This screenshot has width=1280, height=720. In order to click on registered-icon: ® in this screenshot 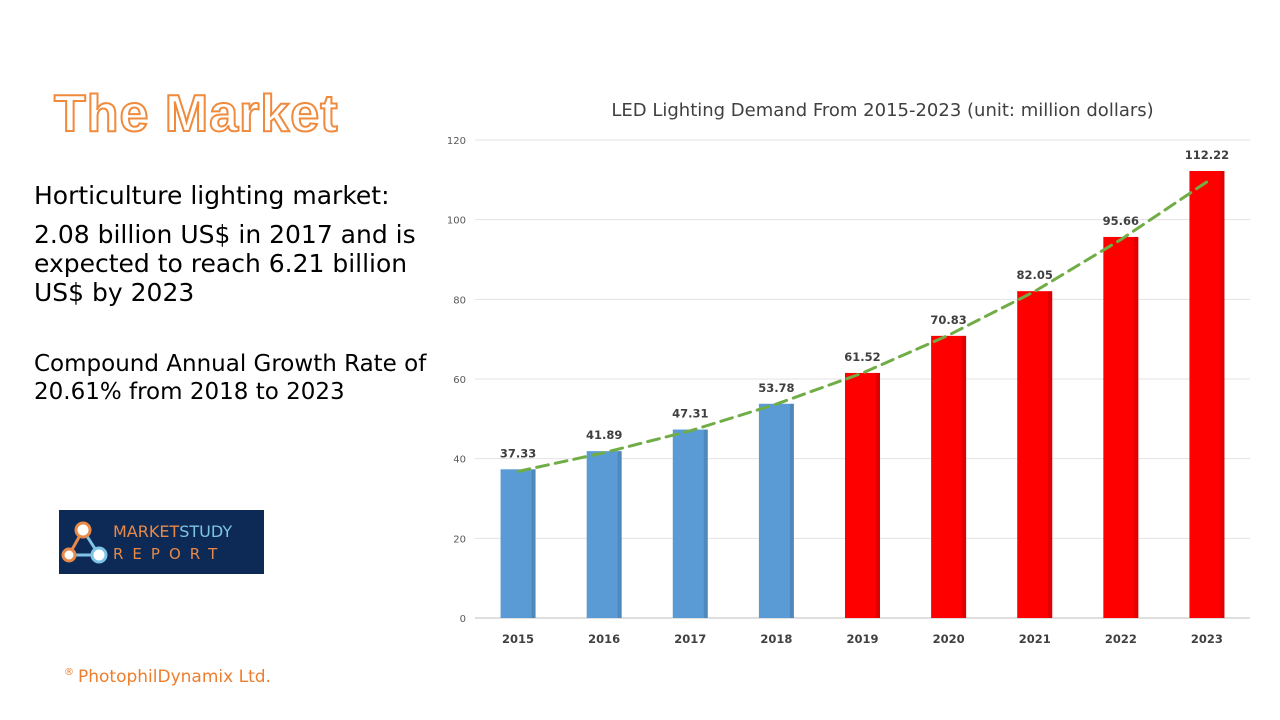, I will do `click(69, 673)`.